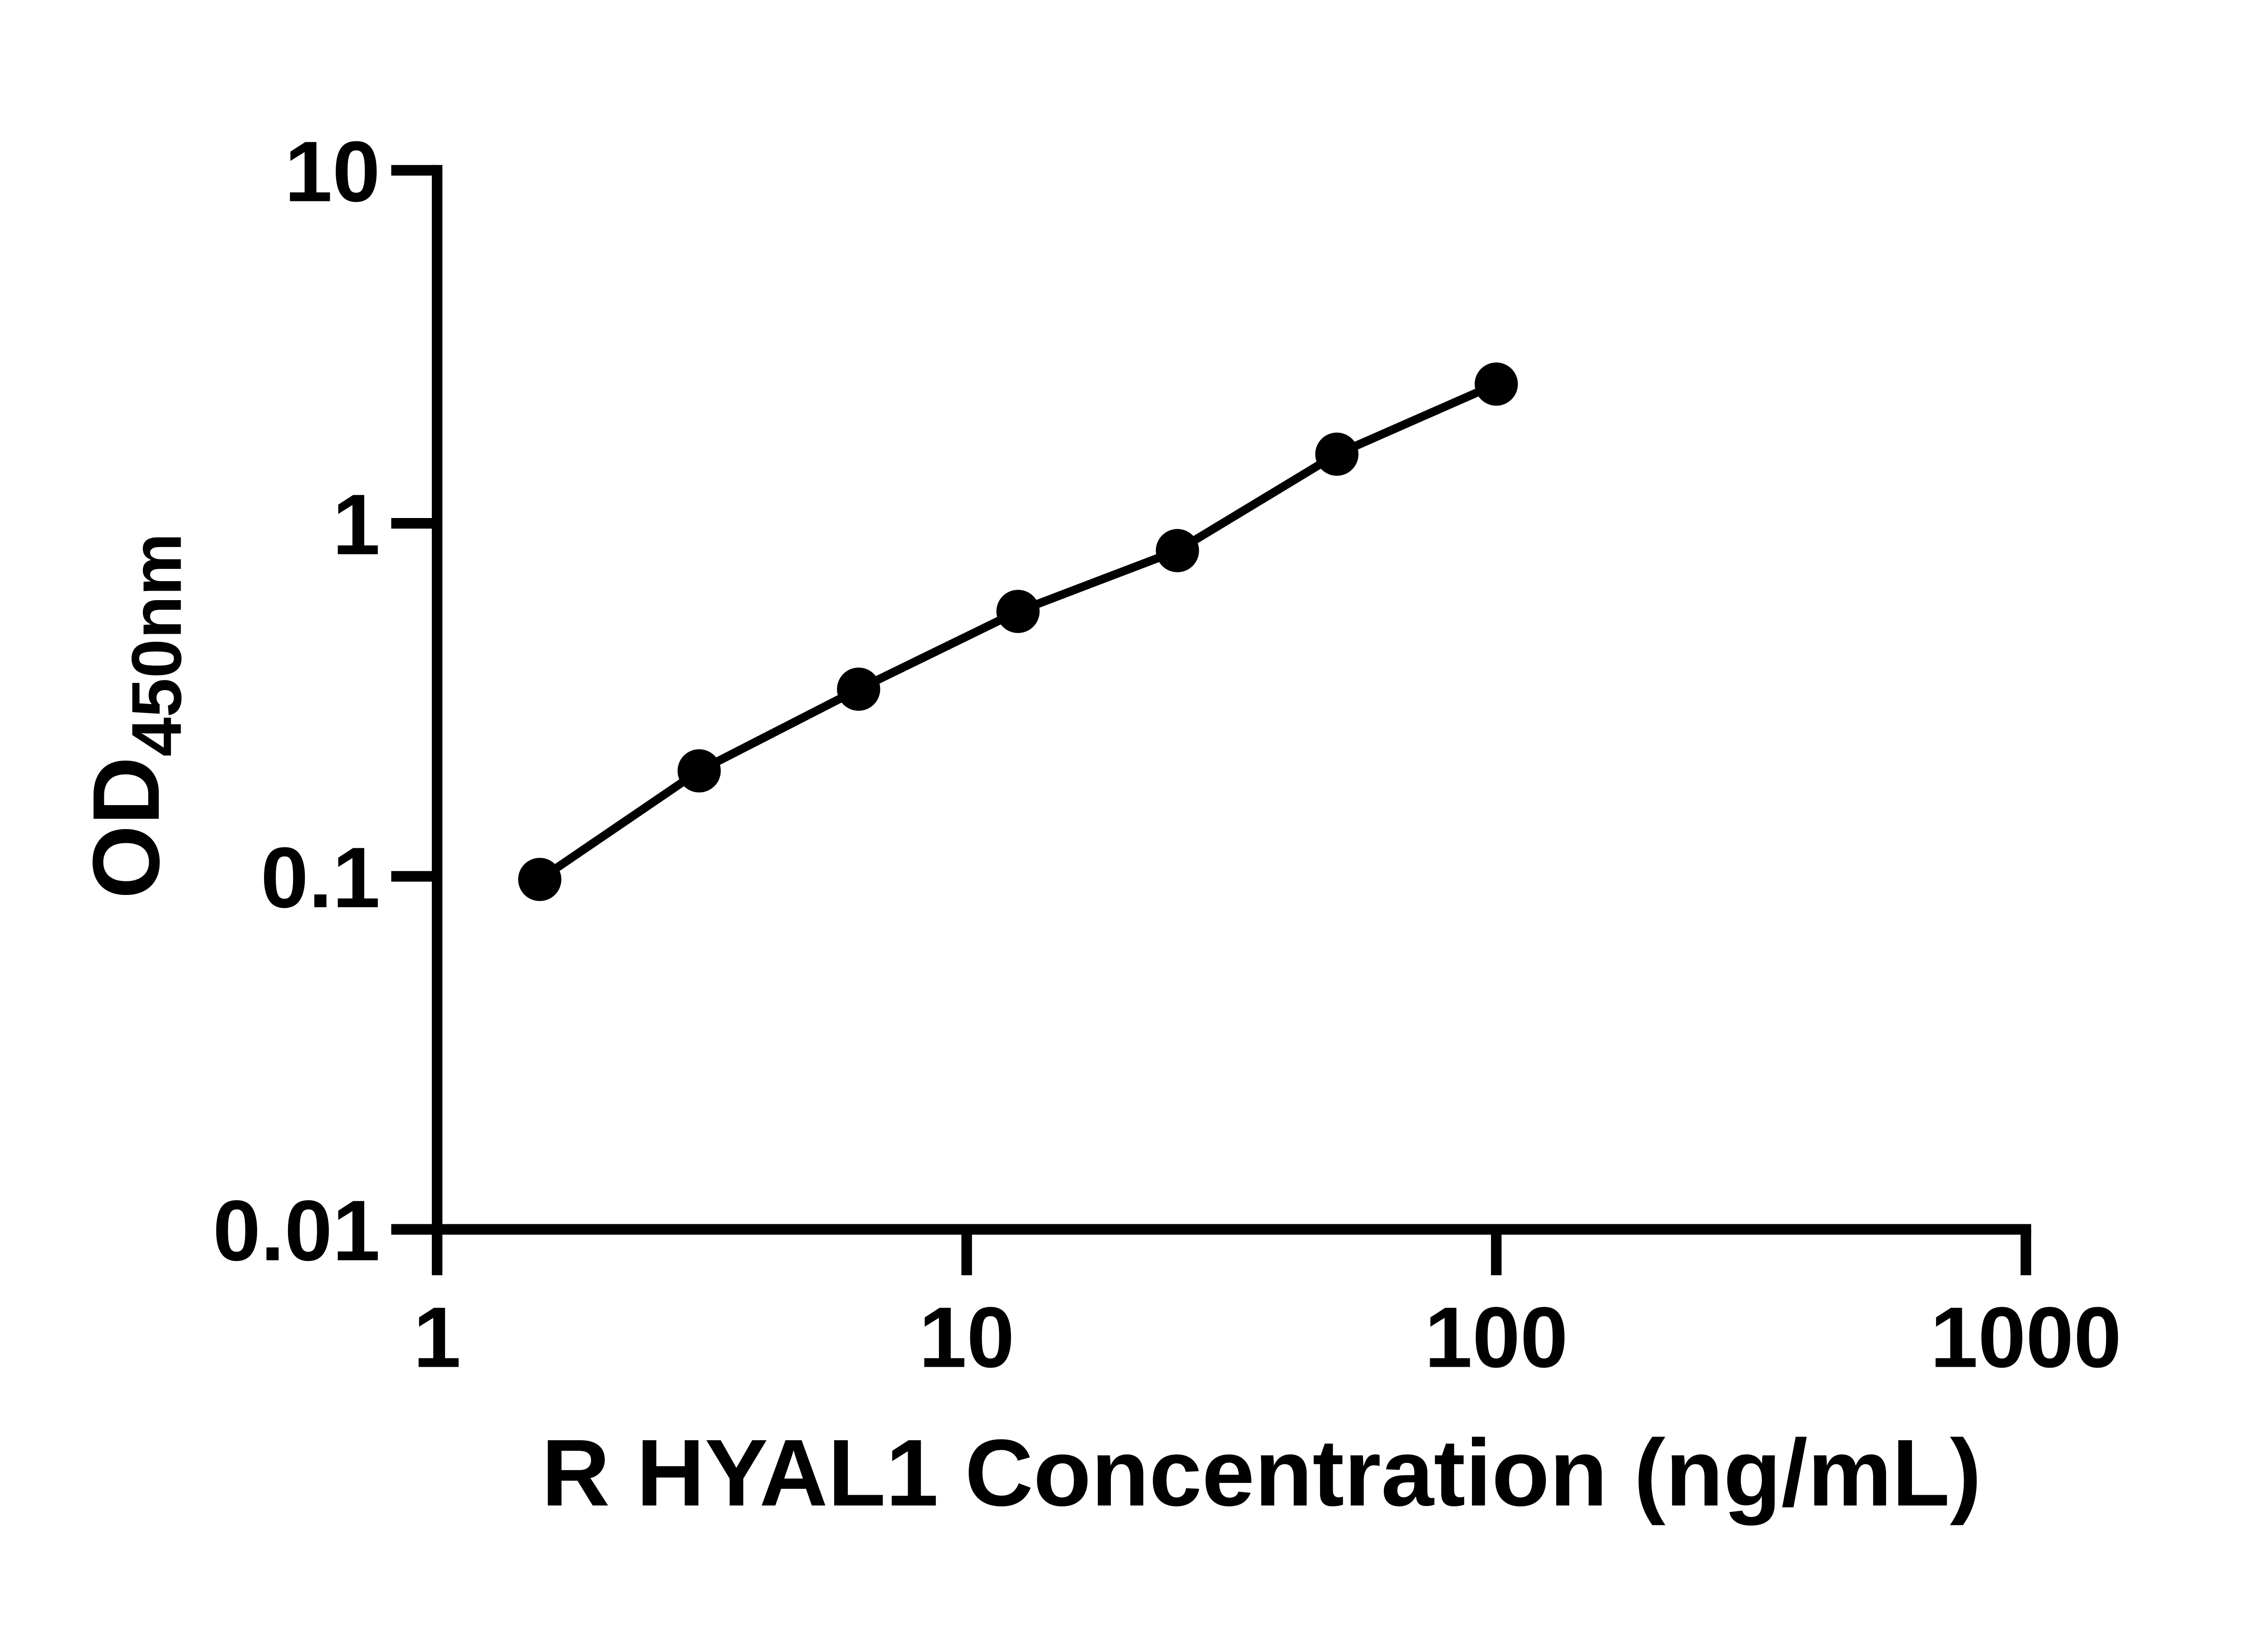 The height and width of the screenshot is (1633, 2268). Describe the element at coordinates (437, 1338) in the screenshot. I see `x-tick-label: 1` at that location.